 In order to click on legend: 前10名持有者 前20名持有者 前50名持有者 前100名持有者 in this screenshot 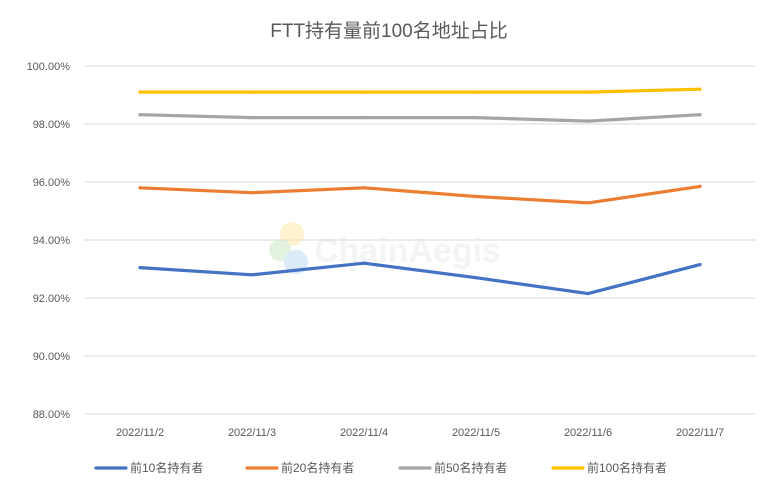, I will do `click(380, 467)`.